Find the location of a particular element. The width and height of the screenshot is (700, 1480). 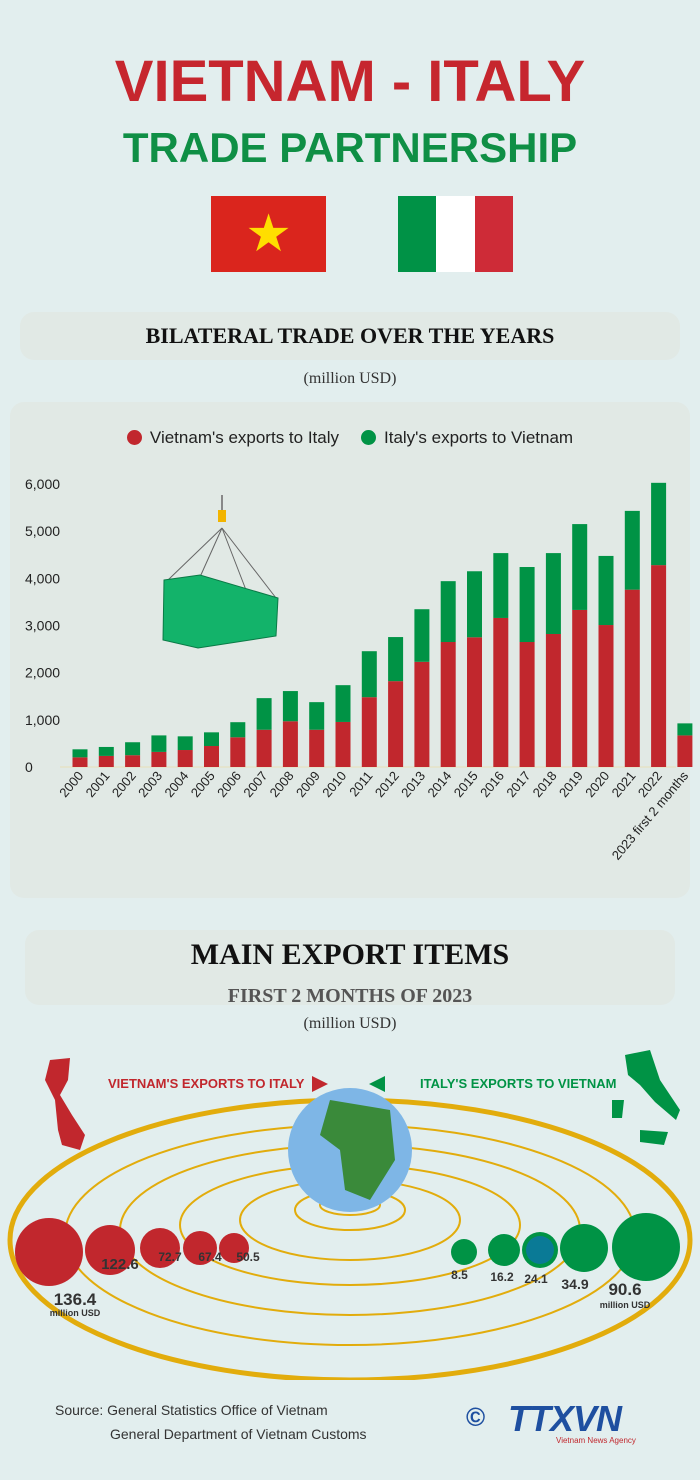

vn-bubbles is located at coordinates (132, 1252).